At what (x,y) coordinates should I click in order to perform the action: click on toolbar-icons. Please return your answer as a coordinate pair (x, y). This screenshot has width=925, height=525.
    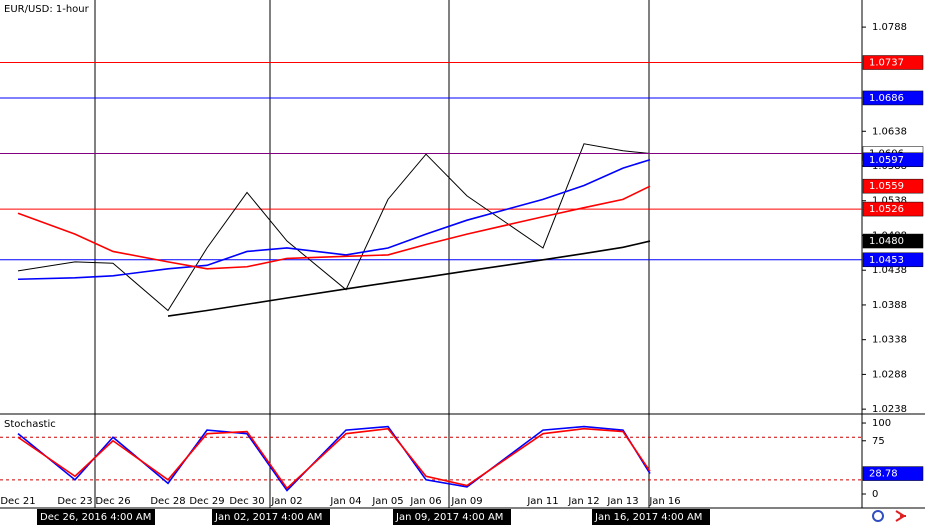
    Looking at the image, I should click on (889, 516).